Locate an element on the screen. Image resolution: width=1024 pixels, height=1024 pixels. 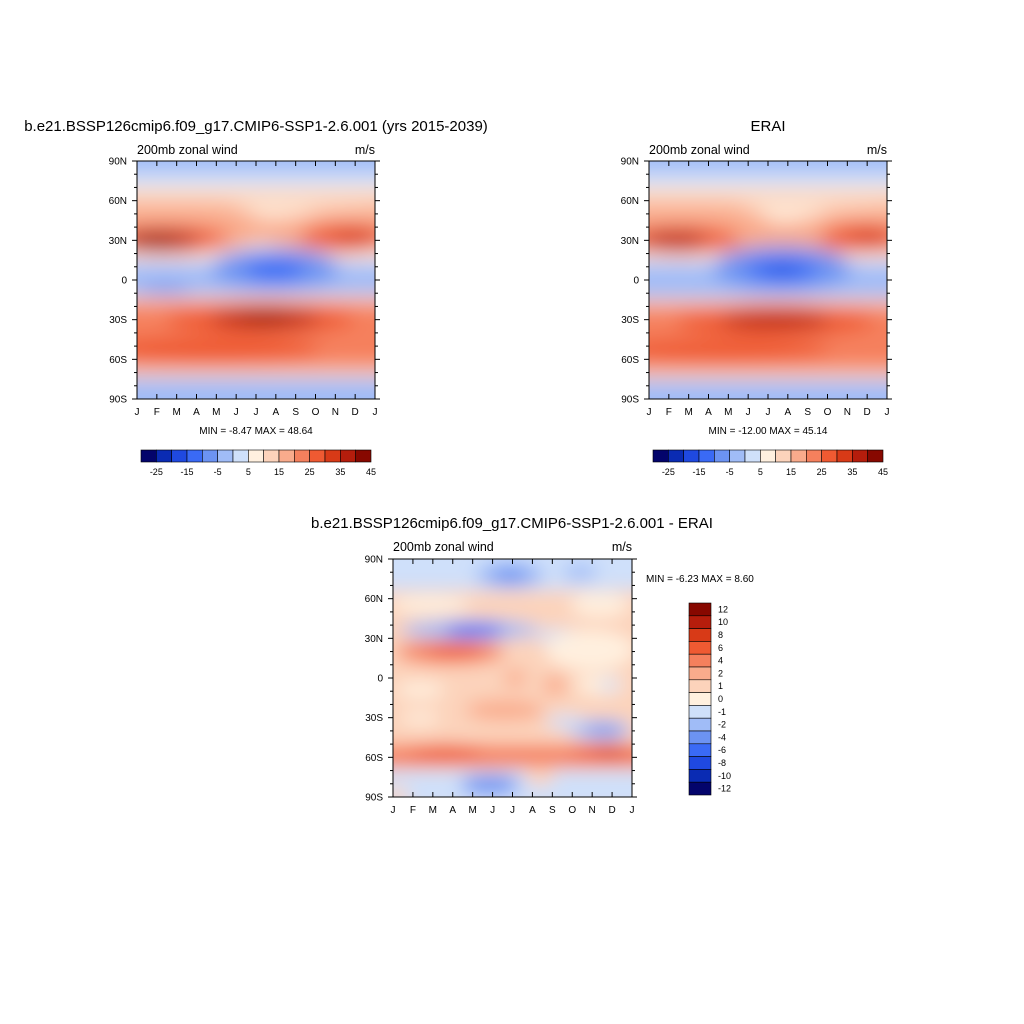
colorbar-label: 4 is located at coordinates (720, 661).